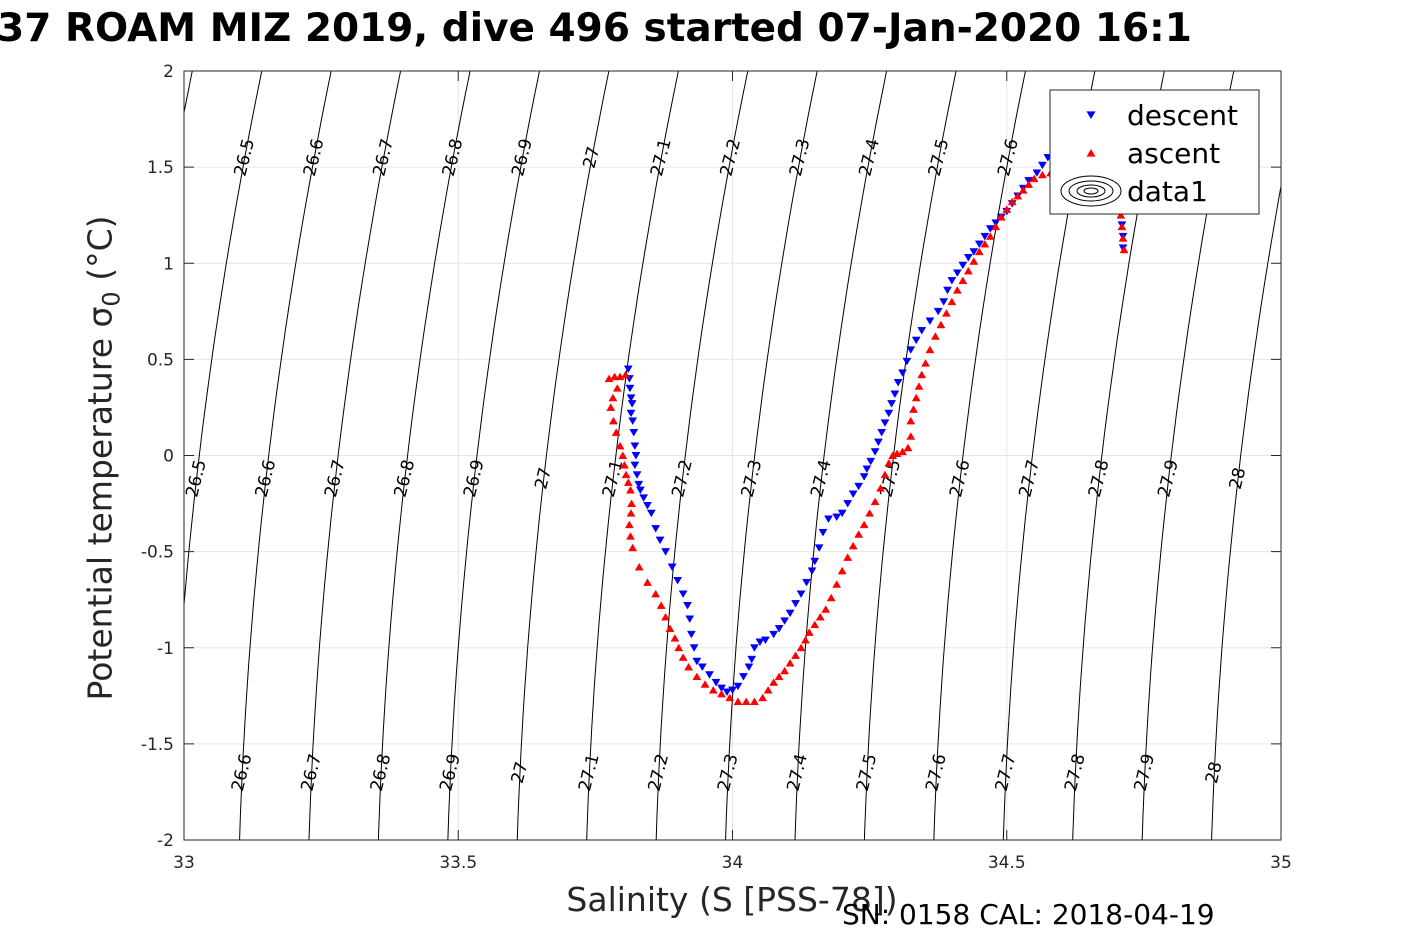 Image resolution: width=1417 pixels, height=945 pixels. Describe the element at coordinates (160, 168) in the screenshot. I see `y-tick-label: 1.5` at that location.